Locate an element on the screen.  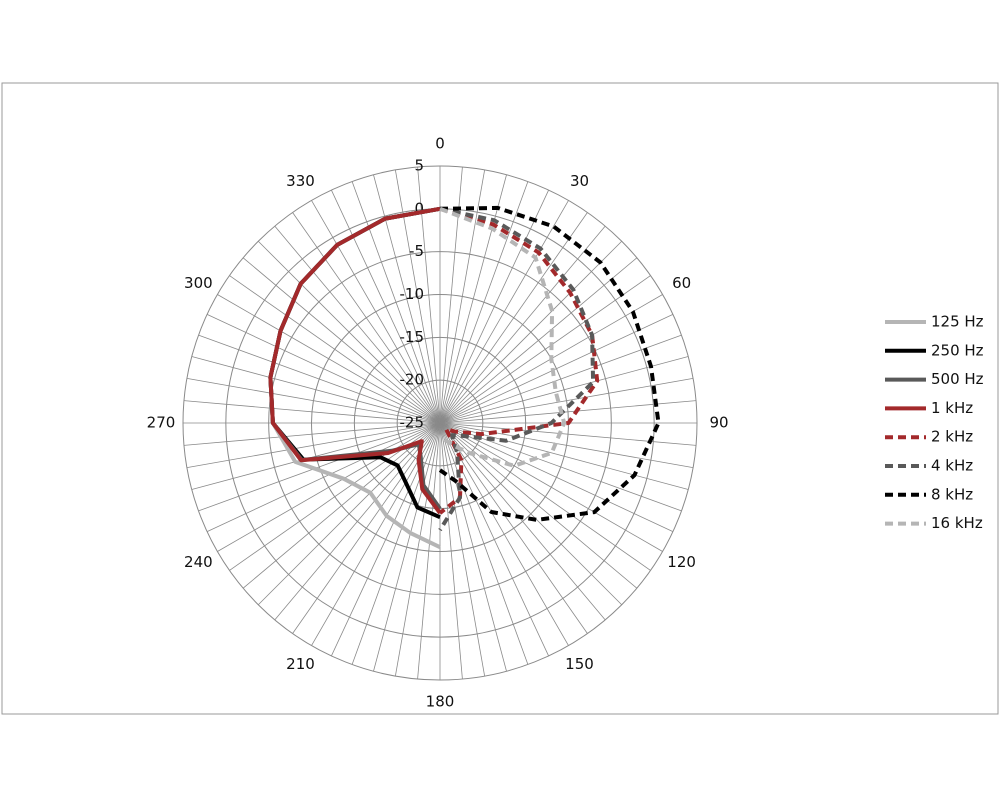
legend-label: 2 kHz is located at coordinates (952, 437).